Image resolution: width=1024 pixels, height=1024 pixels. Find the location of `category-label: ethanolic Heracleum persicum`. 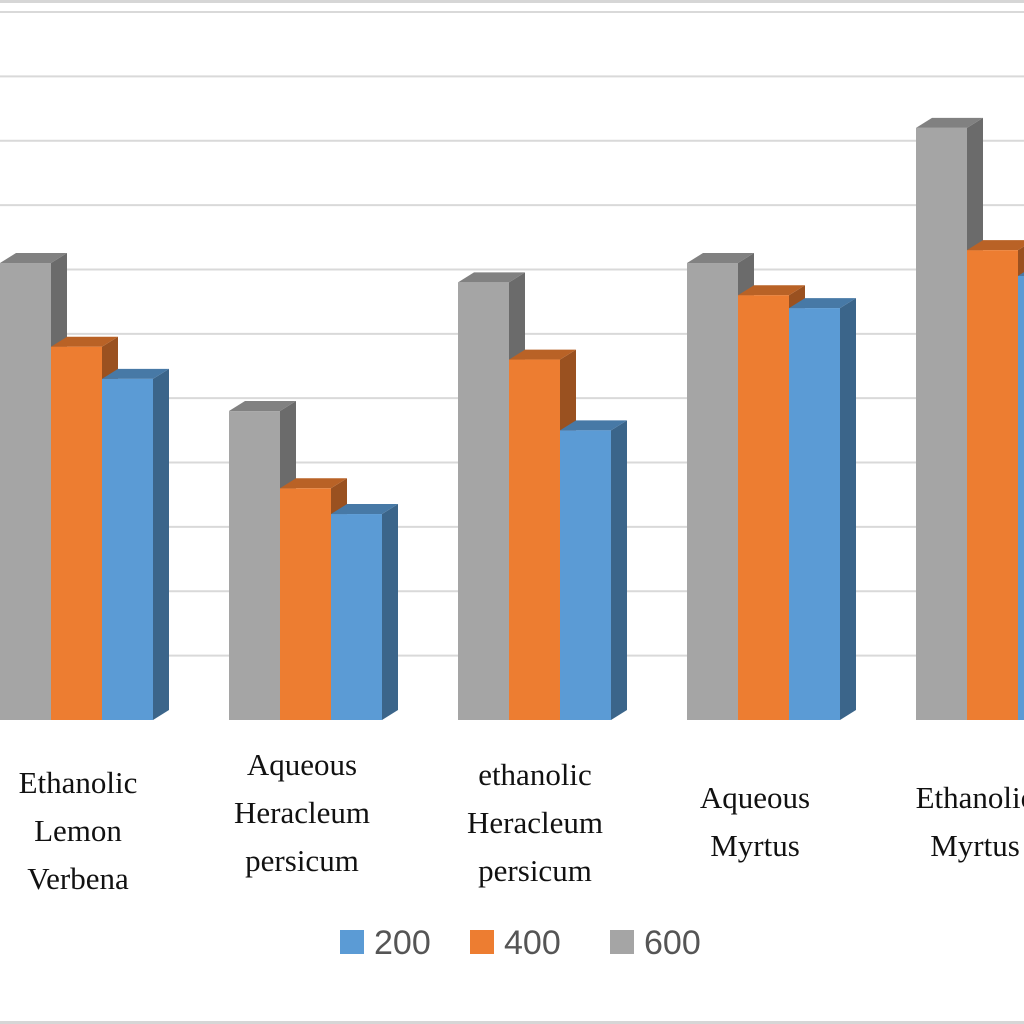

category-label: ethanolic Heracleum persicum is located at coordinates (535, 822).